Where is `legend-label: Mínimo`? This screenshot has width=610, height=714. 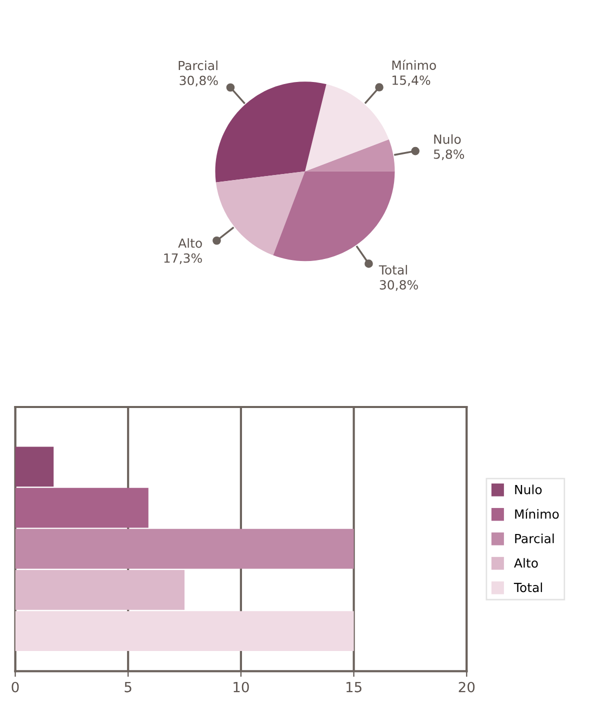
legend-label: Mínimo is located at coordinates (537, 513).